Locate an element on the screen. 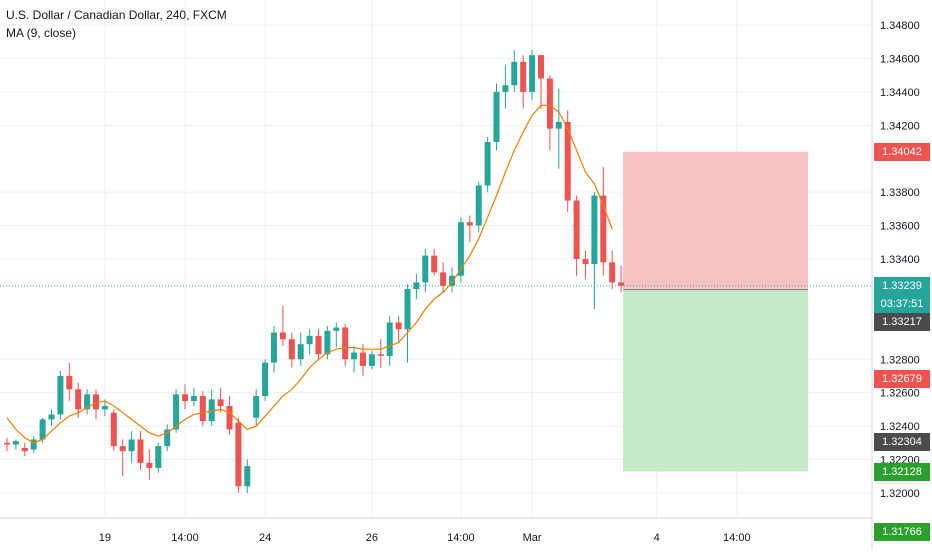 The width and height of the screenshot is (932, 555). price-tag: 1.32679 is located at coordinates (902, 379).